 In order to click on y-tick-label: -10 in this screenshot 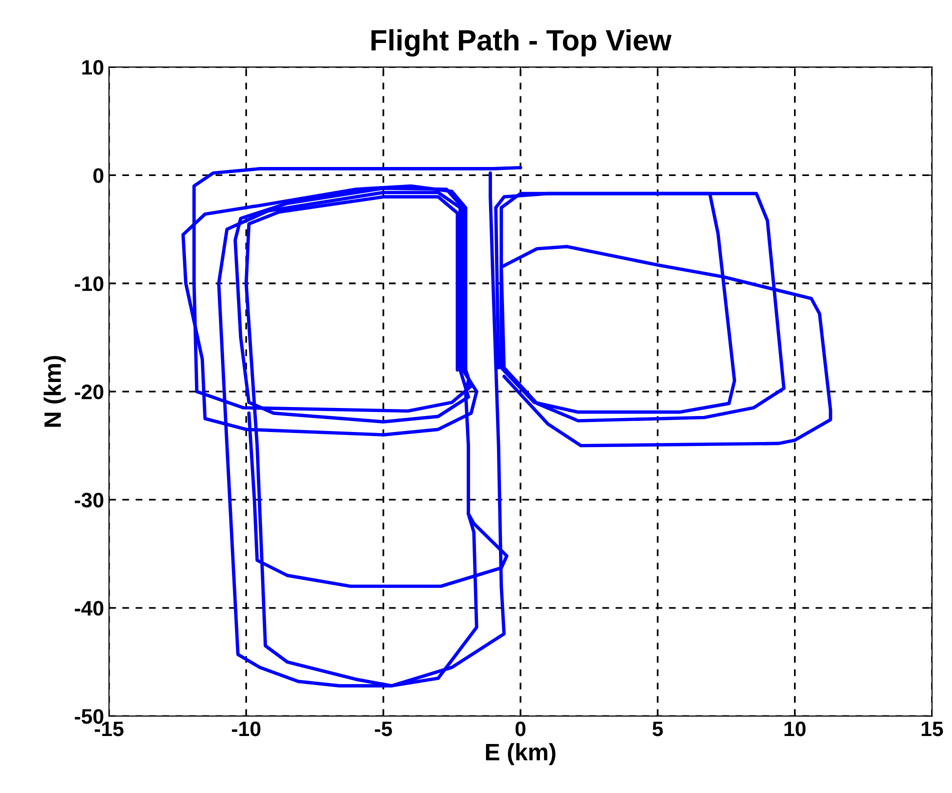, I will do `click(89, 284)`.